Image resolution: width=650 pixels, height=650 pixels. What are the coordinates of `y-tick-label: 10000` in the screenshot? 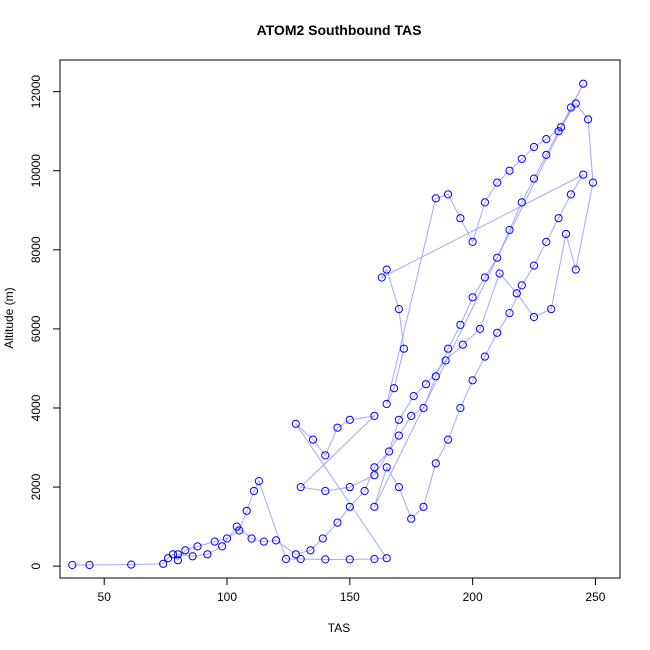 It's located at (36, 171).